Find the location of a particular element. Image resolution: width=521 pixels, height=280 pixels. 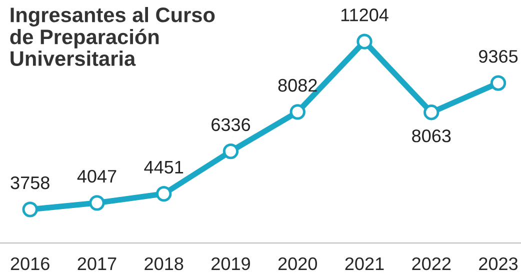

chart-title: Ingresantes al Curso de Preparación Universitaria is located at coordinates (112, 36).